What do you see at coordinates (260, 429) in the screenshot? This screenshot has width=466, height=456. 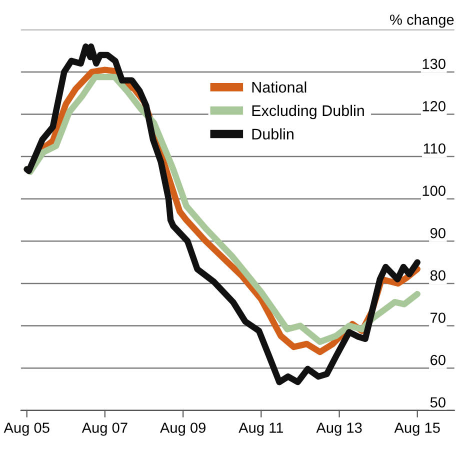 I see `x-tick-label: Aug 11` at bounding box center [260, 429].